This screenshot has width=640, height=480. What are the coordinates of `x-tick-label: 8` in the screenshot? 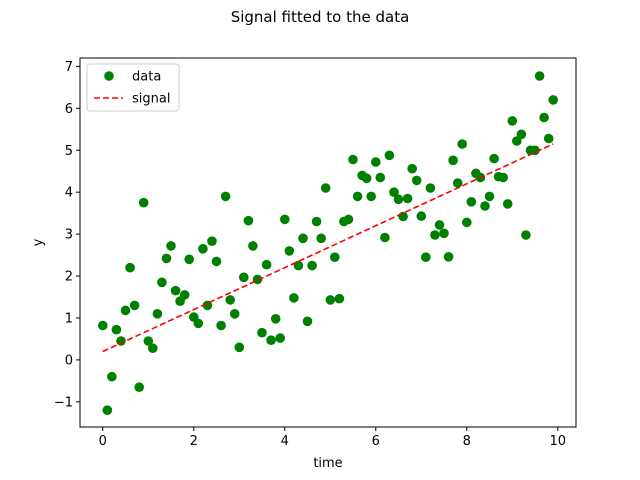 It's located at (467, 441).